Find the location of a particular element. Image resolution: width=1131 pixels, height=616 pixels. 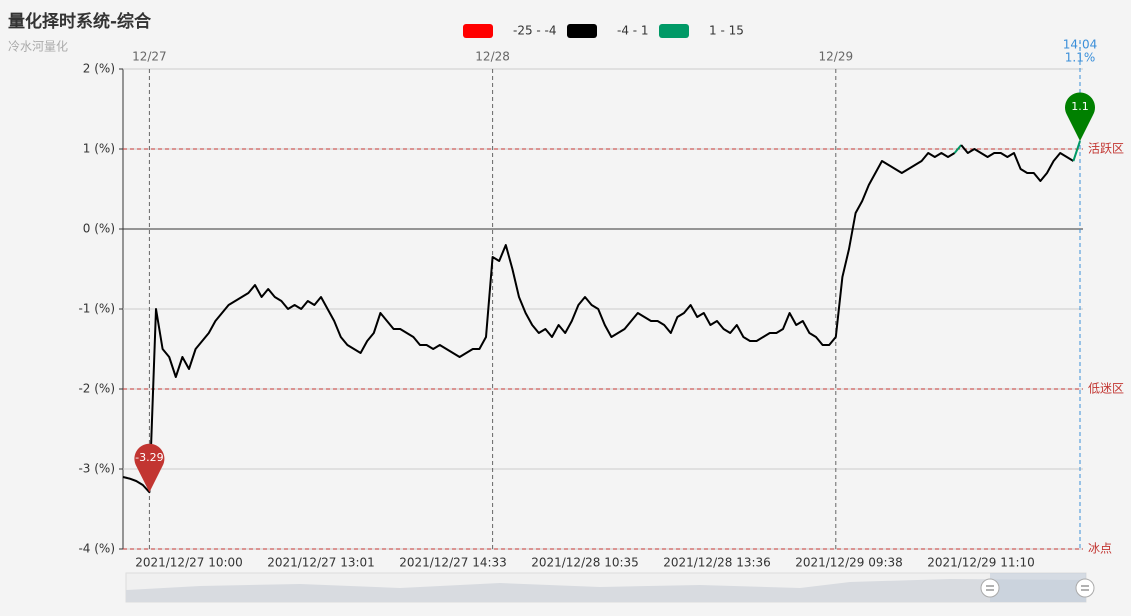

y-tick-label: 0 (%) is located at coordinates (99, 229).